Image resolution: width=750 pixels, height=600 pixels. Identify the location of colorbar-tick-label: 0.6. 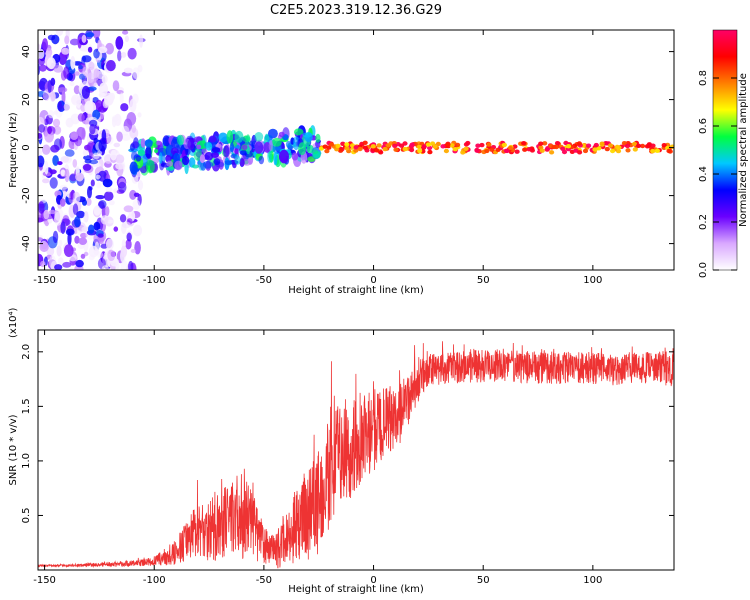
(703, 126).